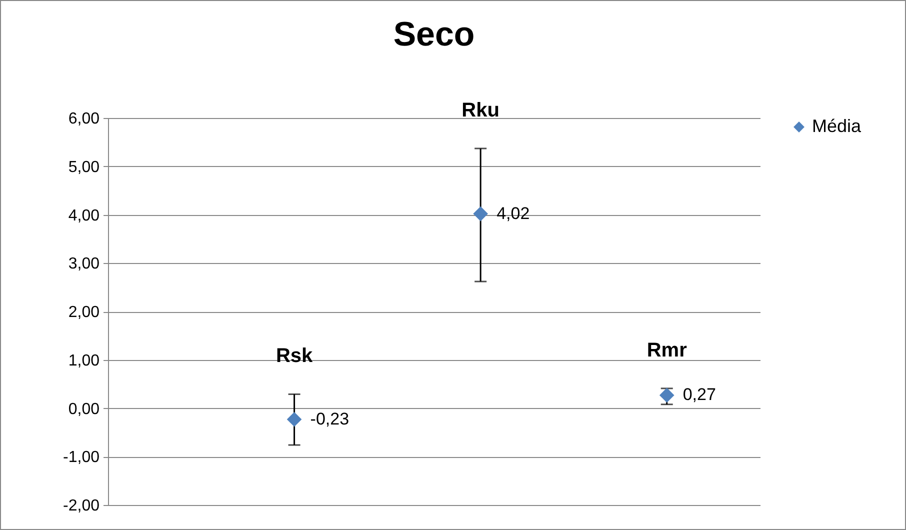  I want to click on y-tick-label: 2,00, so click(84, 312).